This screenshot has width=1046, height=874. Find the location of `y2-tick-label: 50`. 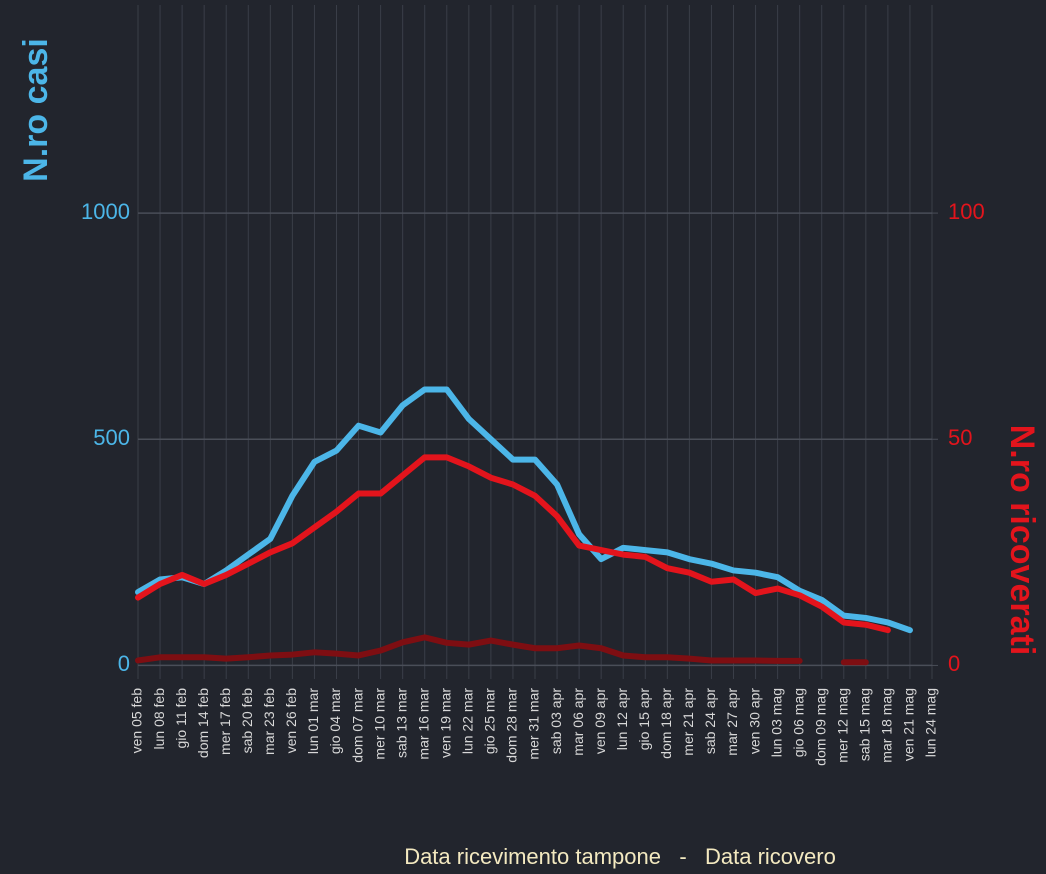

y2-tick-label: 50 is located at coordinates (960, 437).